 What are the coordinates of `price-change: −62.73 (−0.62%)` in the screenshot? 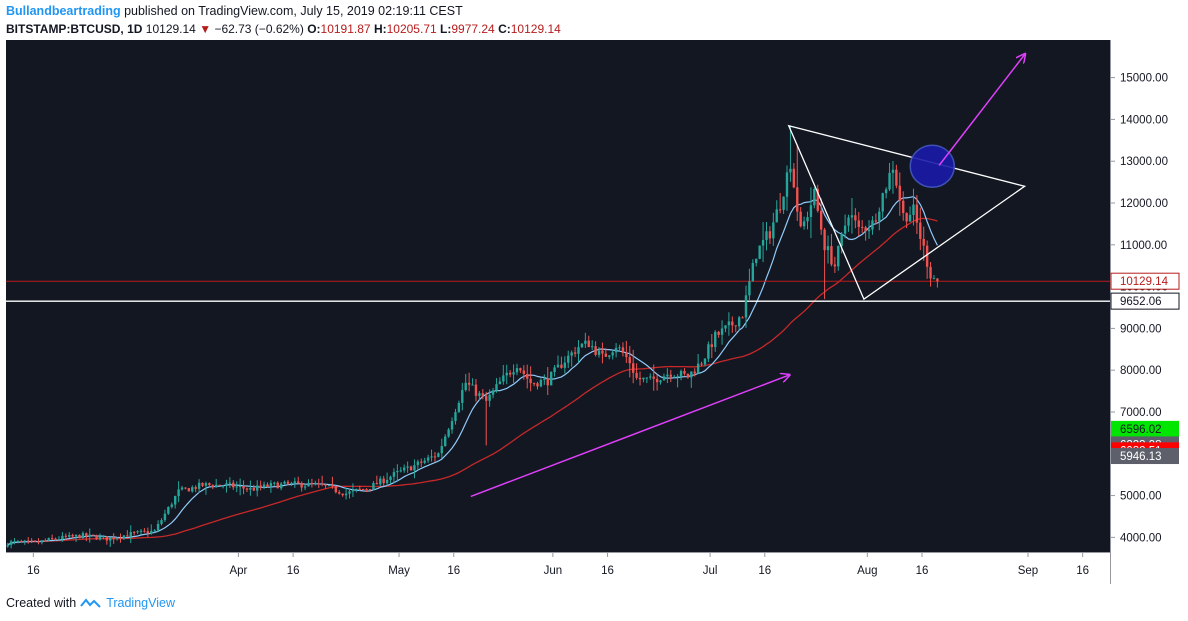 It's located at (259, 29).